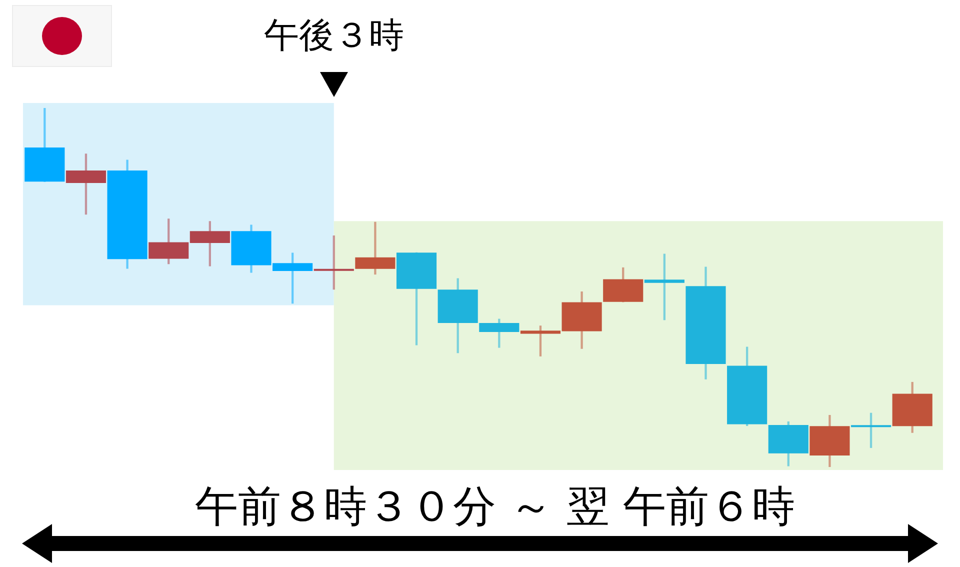 This screenshot has height=567, width=960. What do you see at coordinates (375, 248) in the screenshot?
I see `candlestick` at bounding box center [375, 248].